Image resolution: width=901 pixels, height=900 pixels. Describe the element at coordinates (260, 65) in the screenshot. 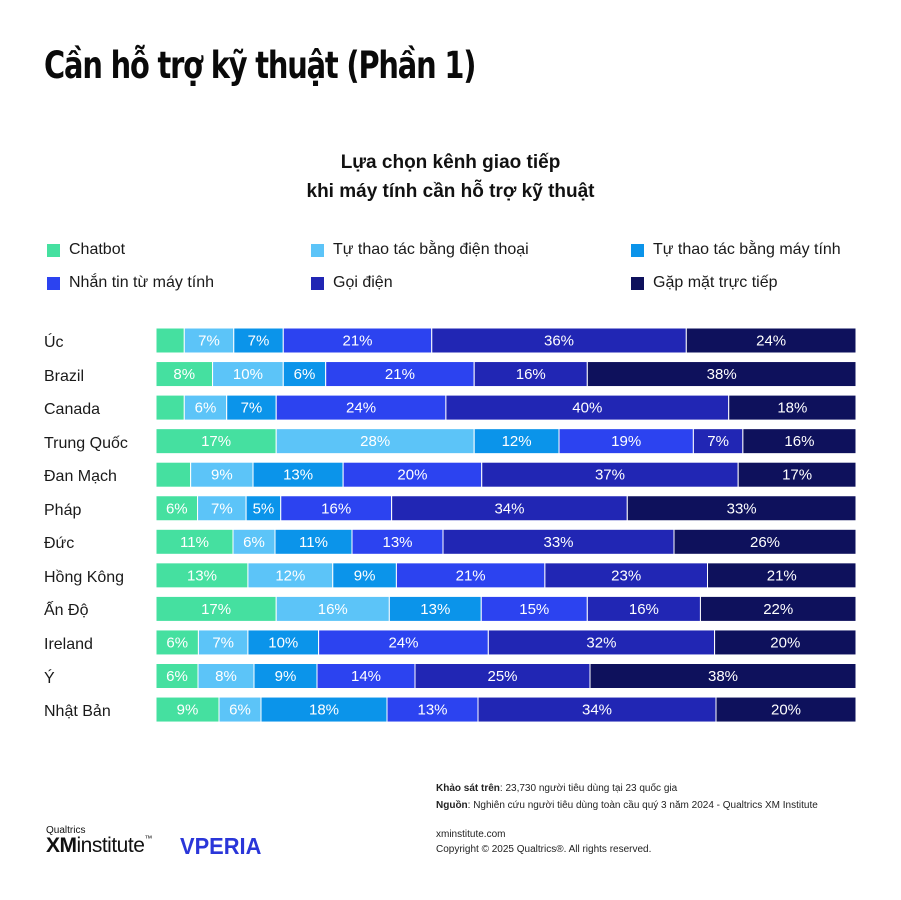

I see `page-title: Cần hỗ trợ kỹ thuật (Phần 1)` at that location.